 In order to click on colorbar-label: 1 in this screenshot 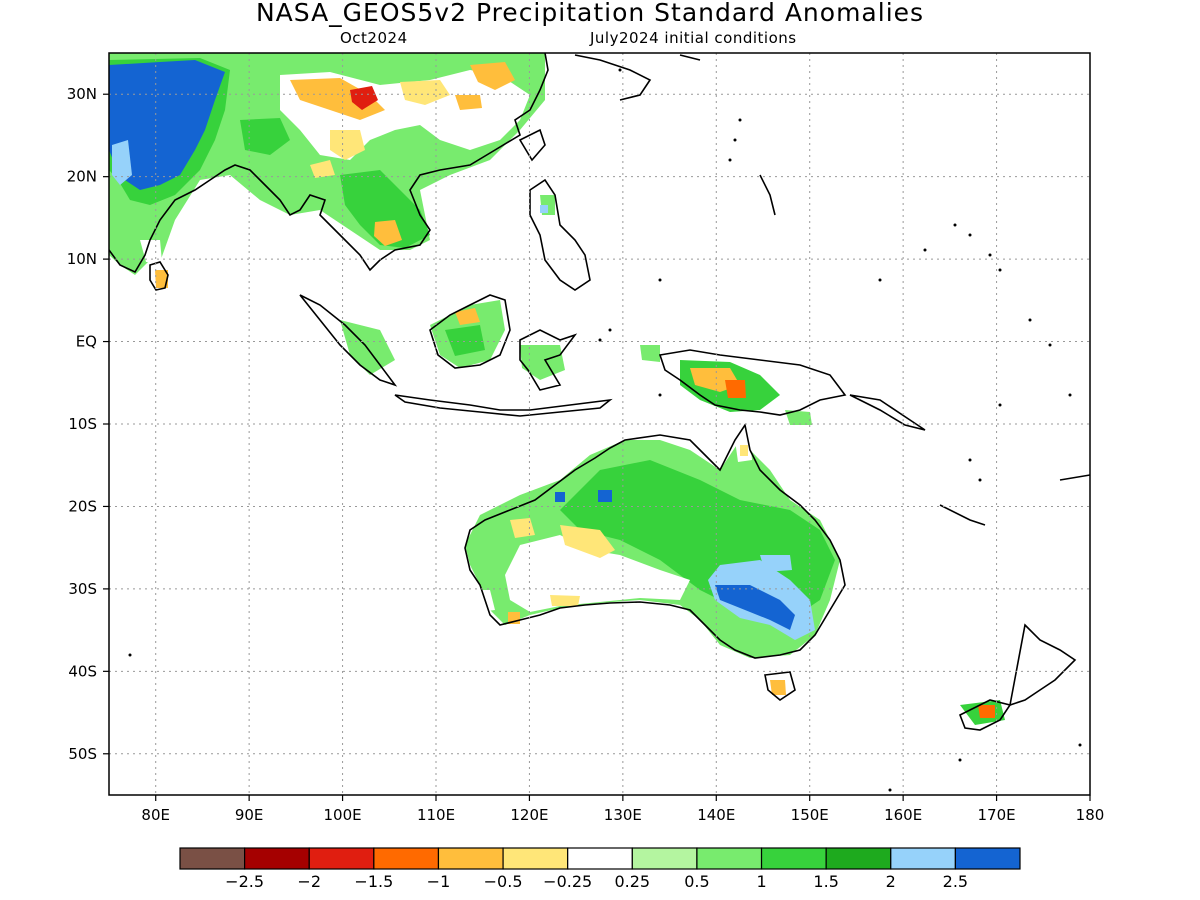, I will do `click(761, 881)`.